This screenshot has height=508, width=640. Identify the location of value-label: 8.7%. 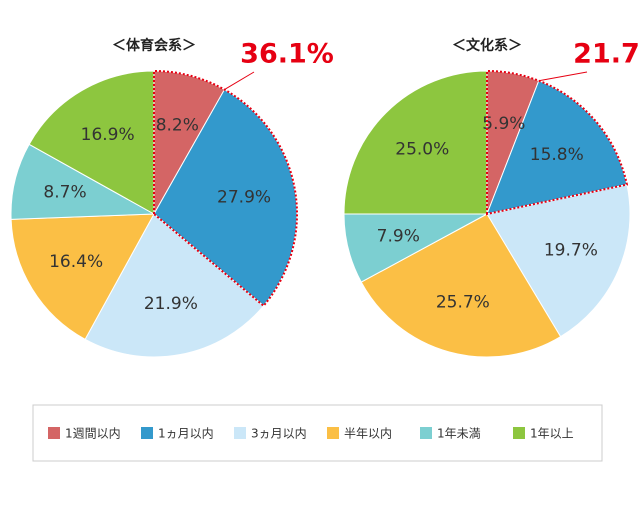
(64, 193).